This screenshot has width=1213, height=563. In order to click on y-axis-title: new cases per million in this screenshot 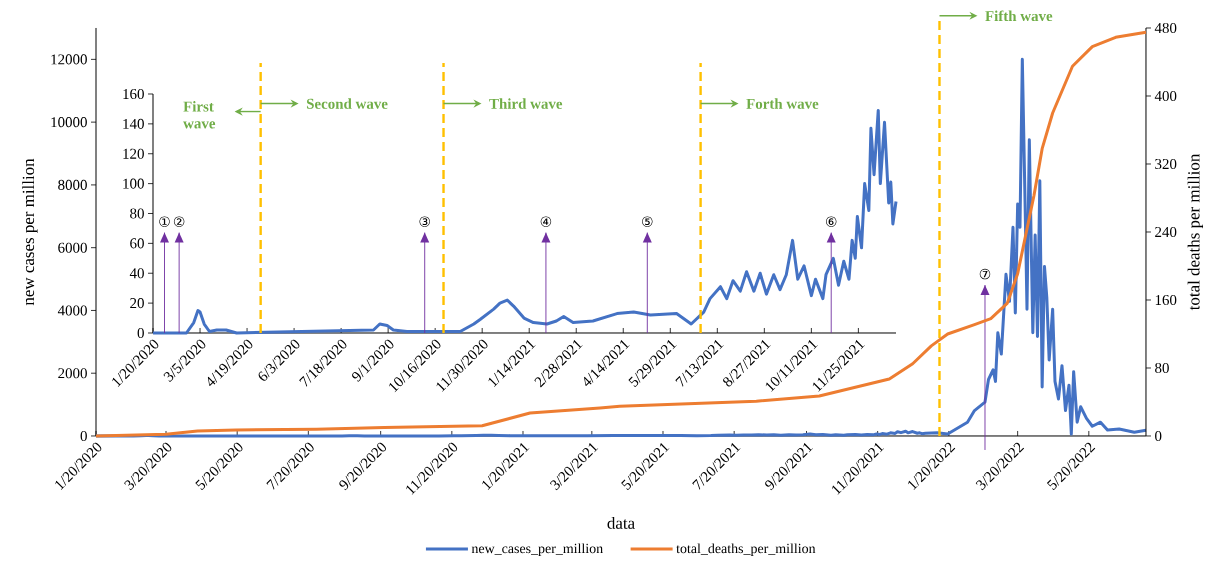, I will do `click(30, 232)`.